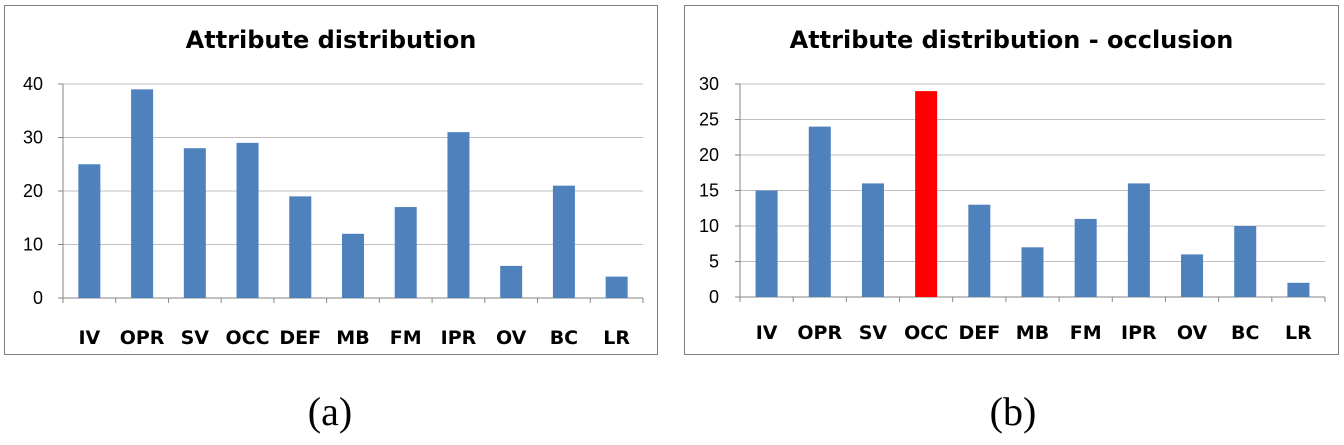 This screenshot has height=445, width=1344. I want to click on y-tick-label: 40, so click(33, 84).